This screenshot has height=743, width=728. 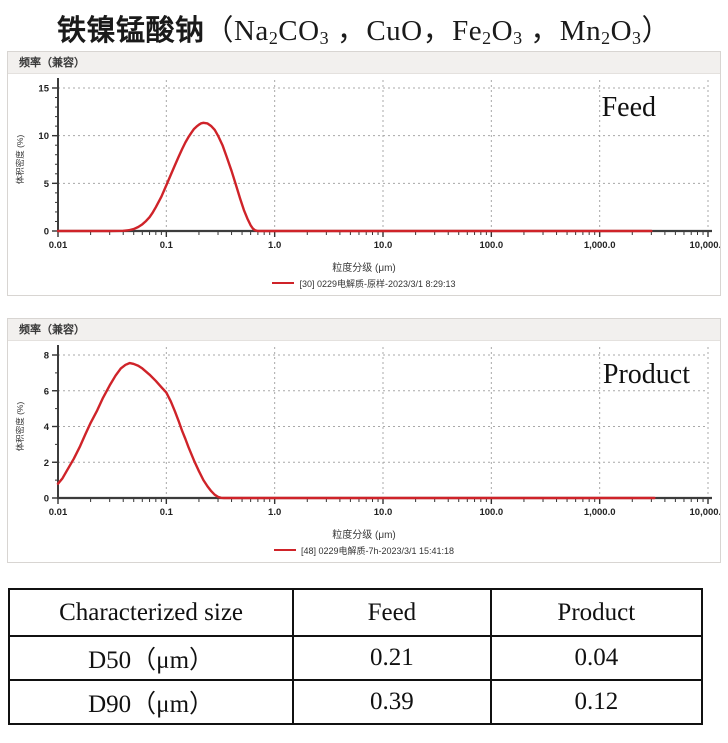 What do you see at coordinates (151, 658) in the screenshot?
I see `d50-label: D50（μm）` at bounding box center [151, 658].